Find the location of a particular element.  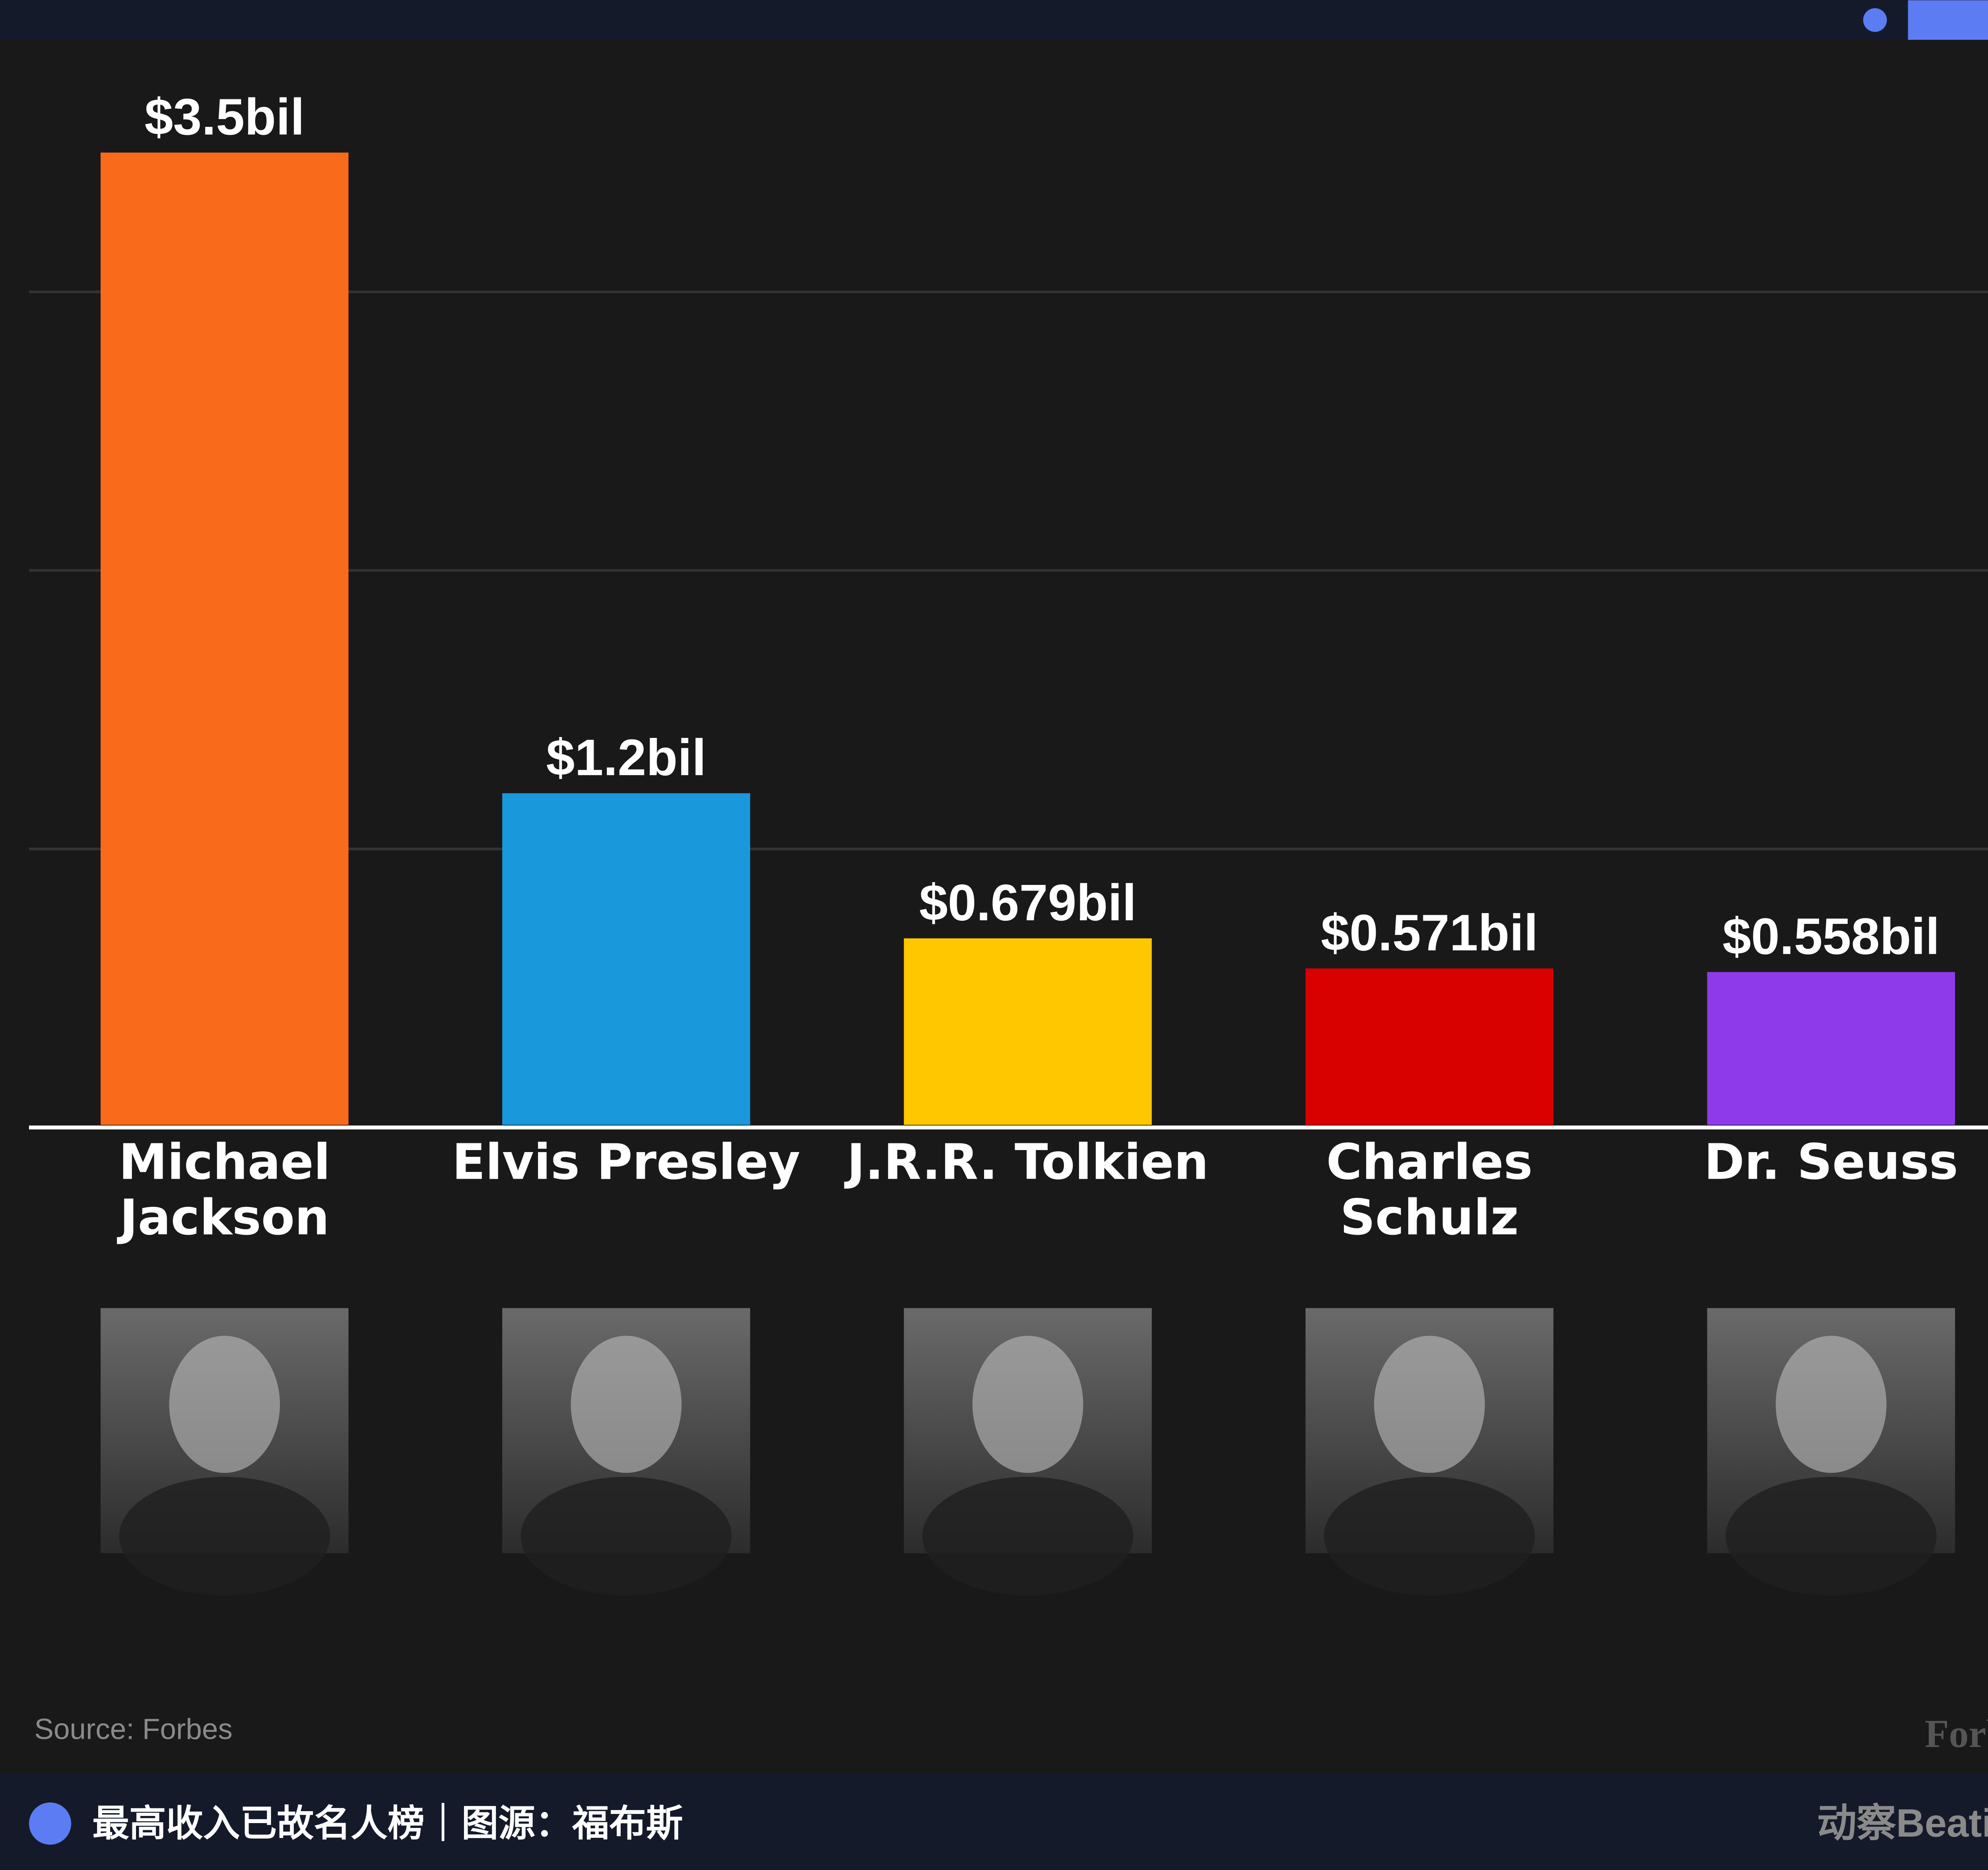

top-tab is located at coordinates (1948, 20).